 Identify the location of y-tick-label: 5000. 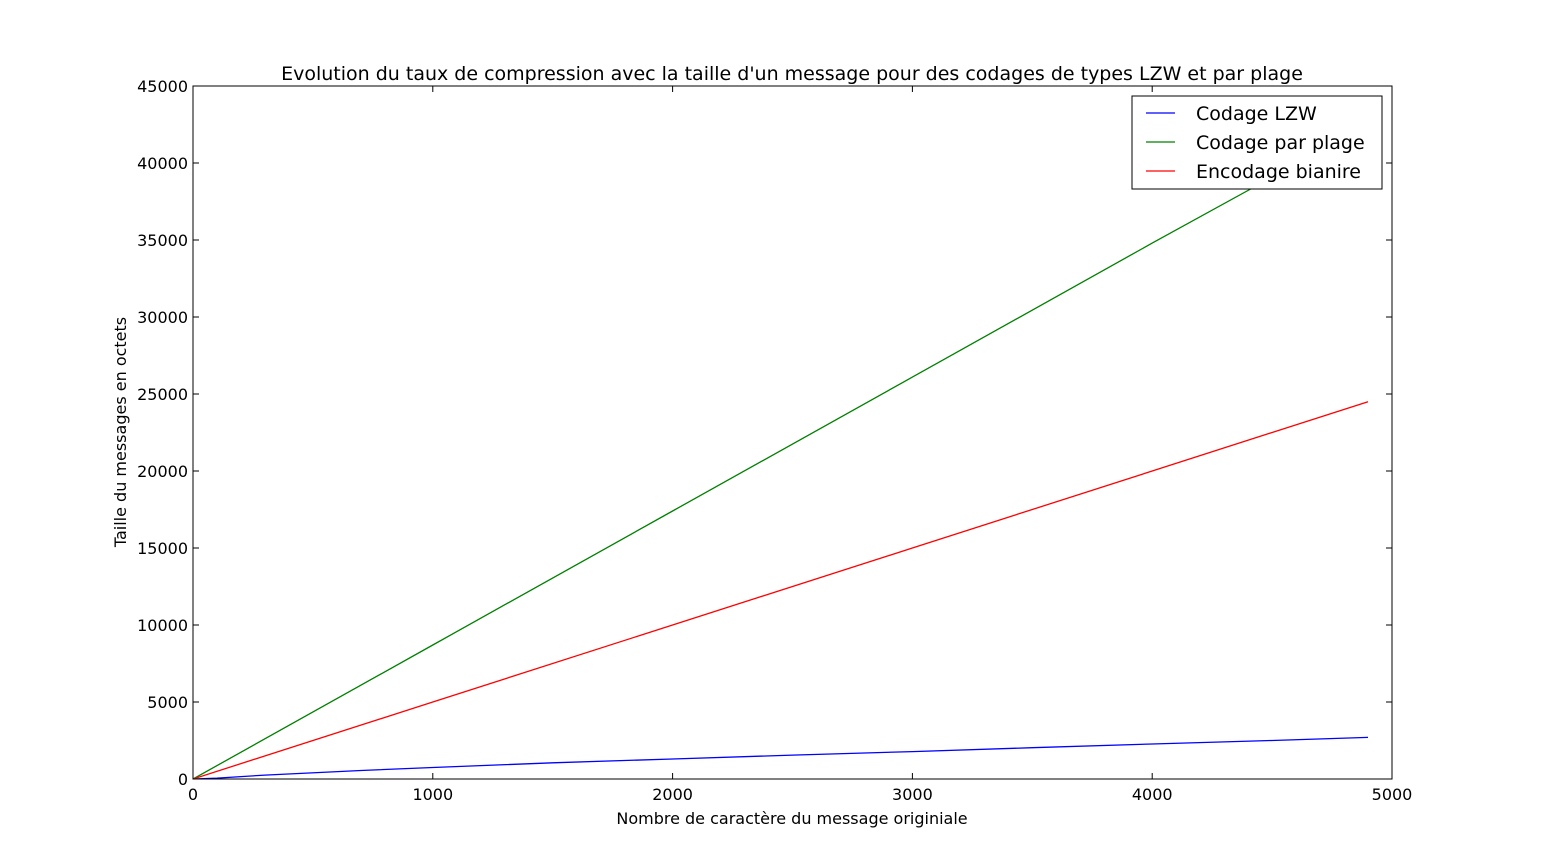
(167, 702).